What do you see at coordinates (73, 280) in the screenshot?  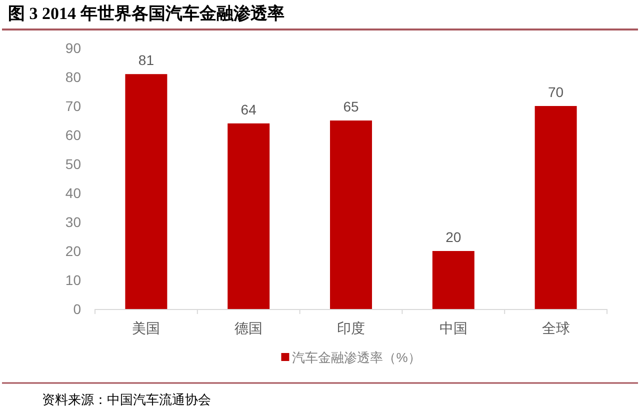 I see `y-tick-label: 10` at bounding box center [73, 280].